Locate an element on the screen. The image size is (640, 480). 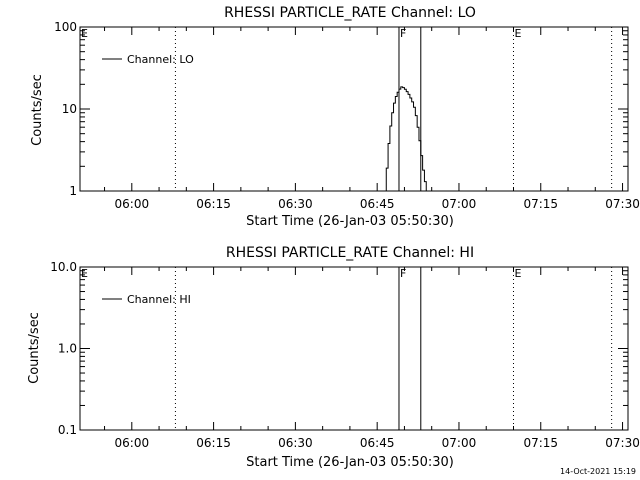
x-axis-title-lo: Start Time (26-Jan-03 05:50:30) is located at coordinates (350, 221).